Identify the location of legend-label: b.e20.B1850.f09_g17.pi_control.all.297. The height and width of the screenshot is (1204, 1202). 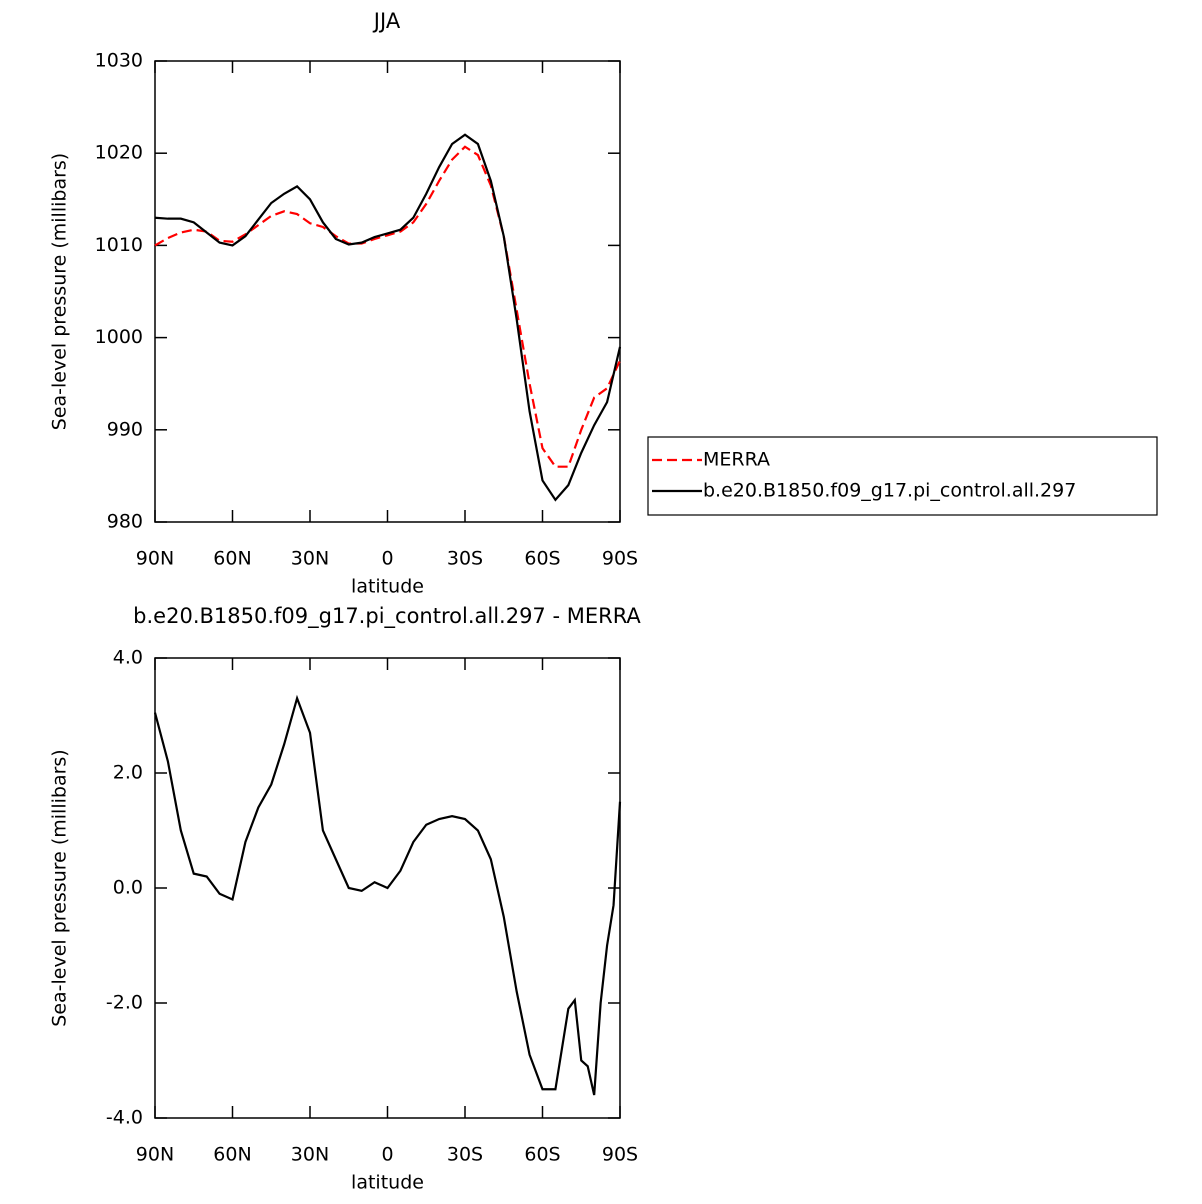
(889, 491).